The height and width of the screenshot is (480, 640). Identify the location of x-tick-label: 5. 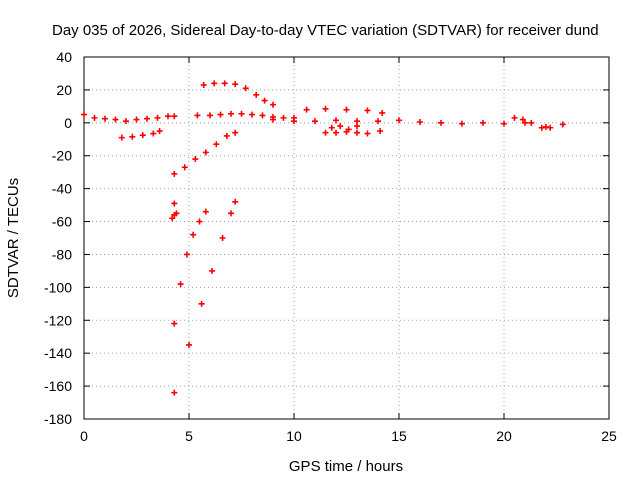
(189, 436).